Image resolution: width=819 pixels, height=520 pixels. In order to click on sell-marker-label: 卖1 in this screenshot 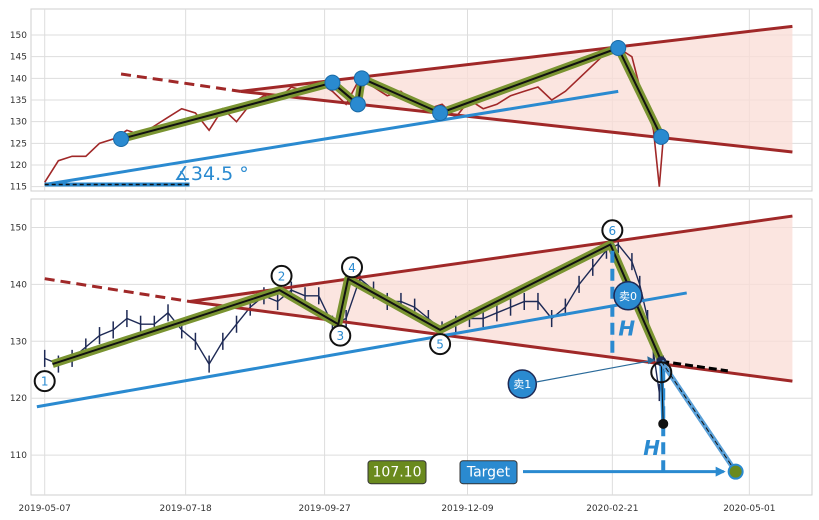, I will do `click(522, 384)`.